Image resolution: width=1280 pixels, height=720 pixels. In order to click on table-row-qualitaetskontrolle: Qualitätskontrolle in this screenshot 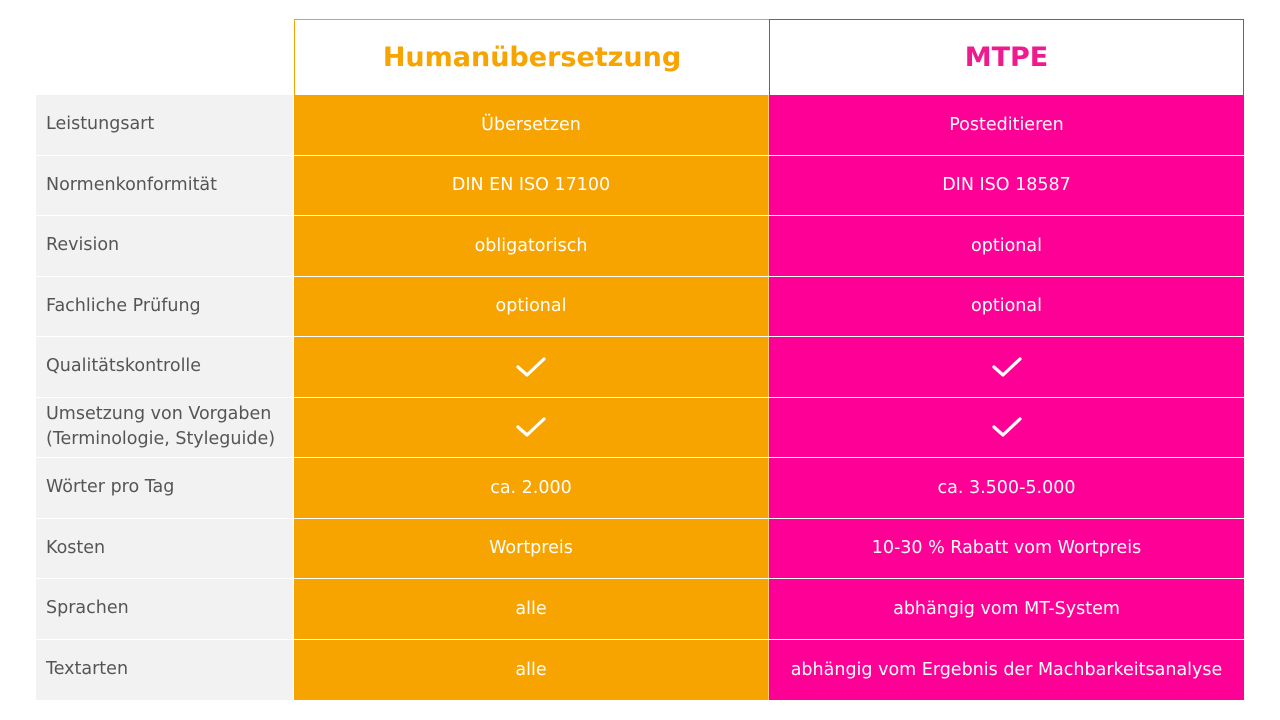, I will do `click(640, 367)`.